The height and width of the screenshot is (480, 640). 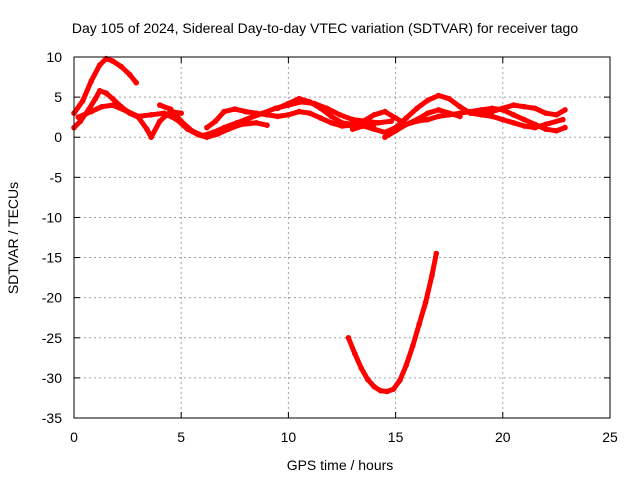 What do you see at coordinates (13, 238) in the screenshot?
I see `y-axis-label: SDTVAR / TECUs` at bounding box center [13, 238].